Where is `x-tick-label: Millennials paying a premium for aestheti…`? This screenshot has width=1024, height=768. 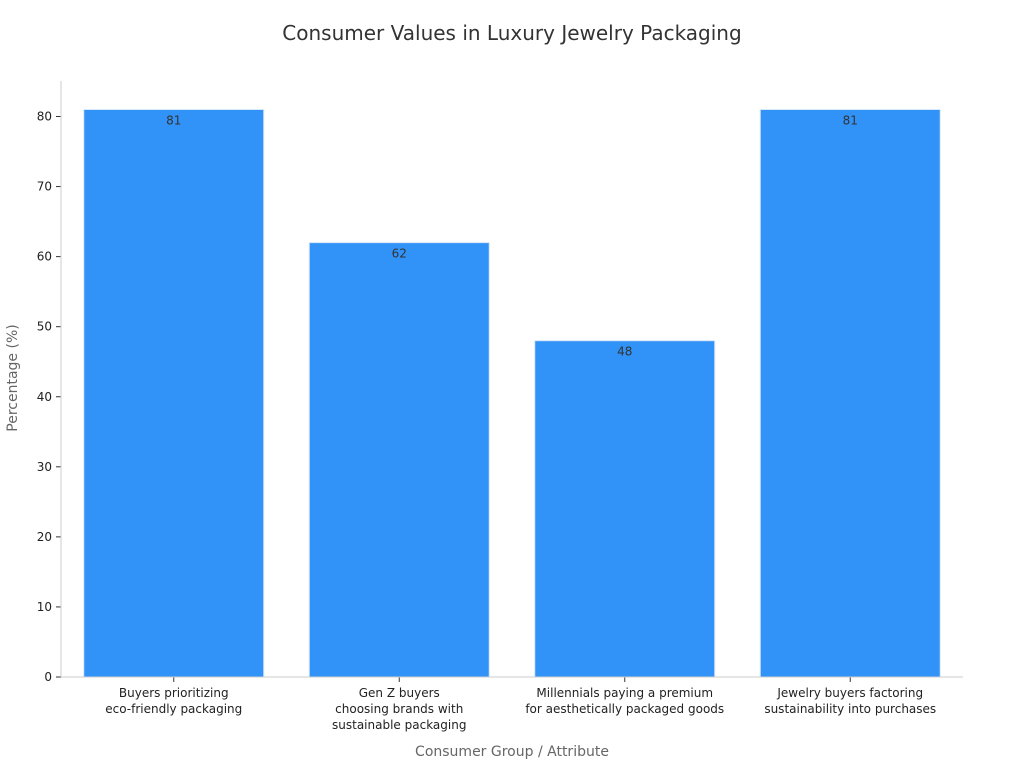 x-tick-label: Millennials paying a premium for aestheti… is located at coordinates (624, 701).